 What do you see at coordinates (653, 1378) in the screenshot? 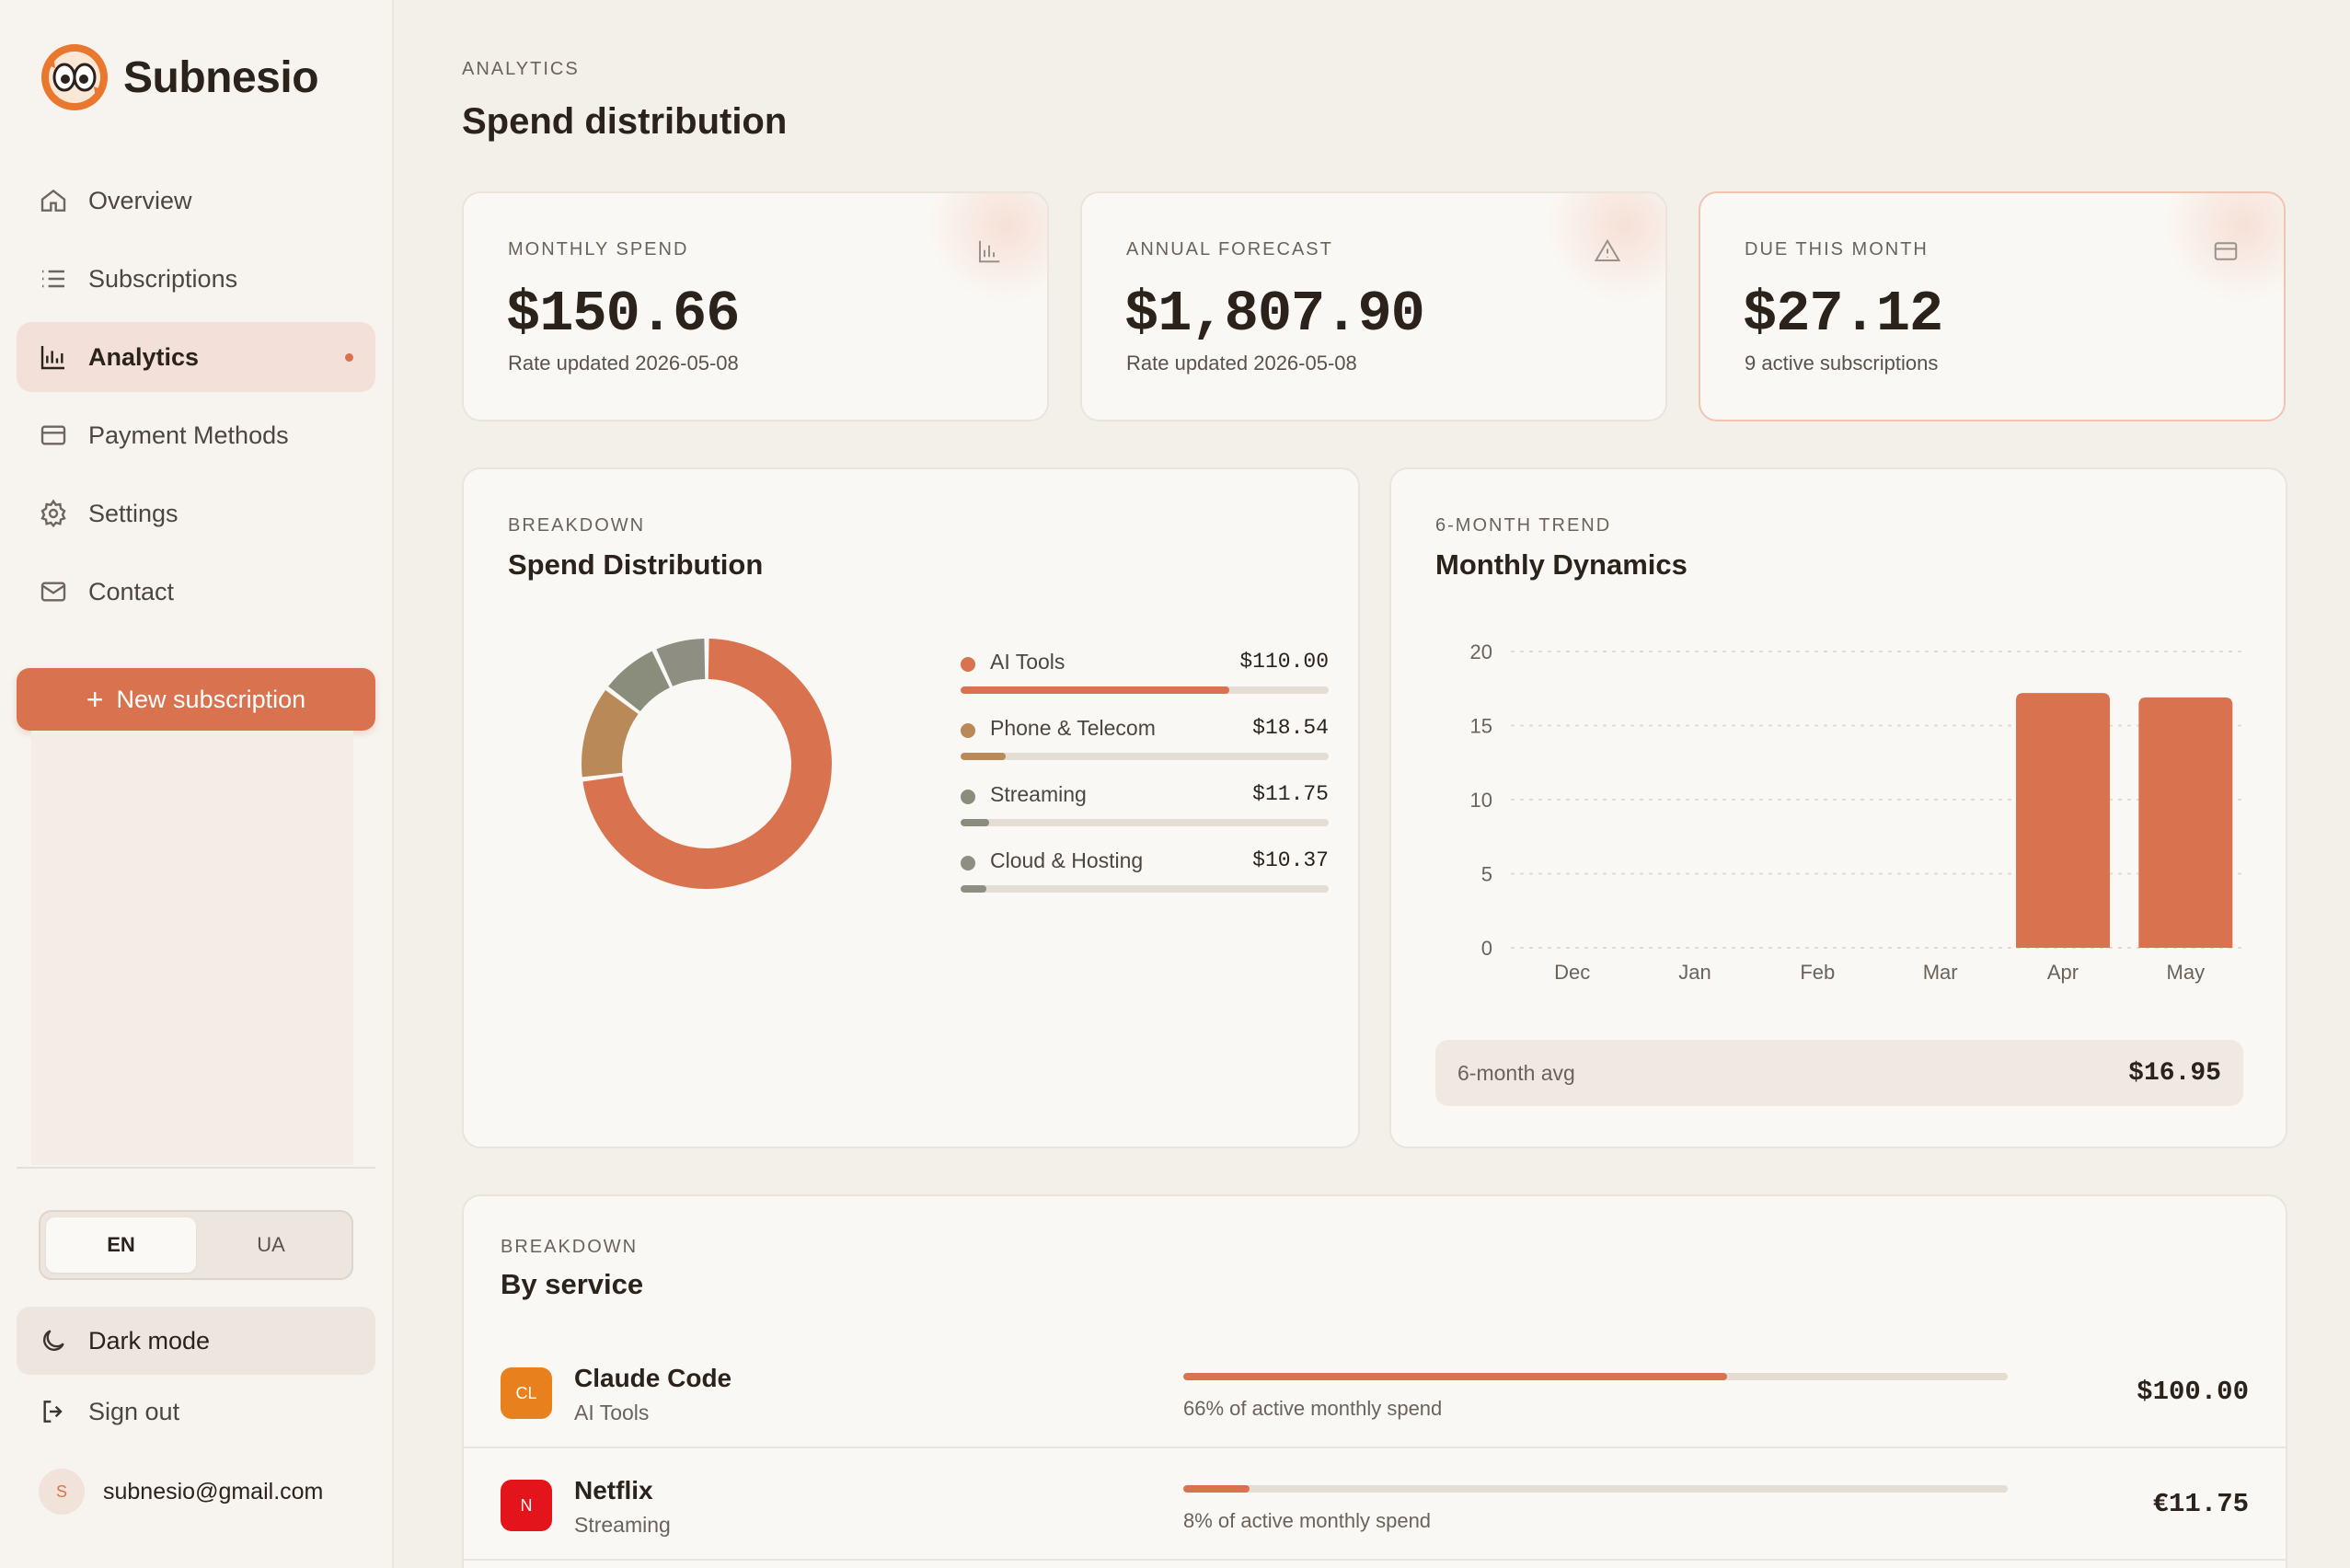
I see `service-name: Claude Code` at bounding box center [653, 1378].